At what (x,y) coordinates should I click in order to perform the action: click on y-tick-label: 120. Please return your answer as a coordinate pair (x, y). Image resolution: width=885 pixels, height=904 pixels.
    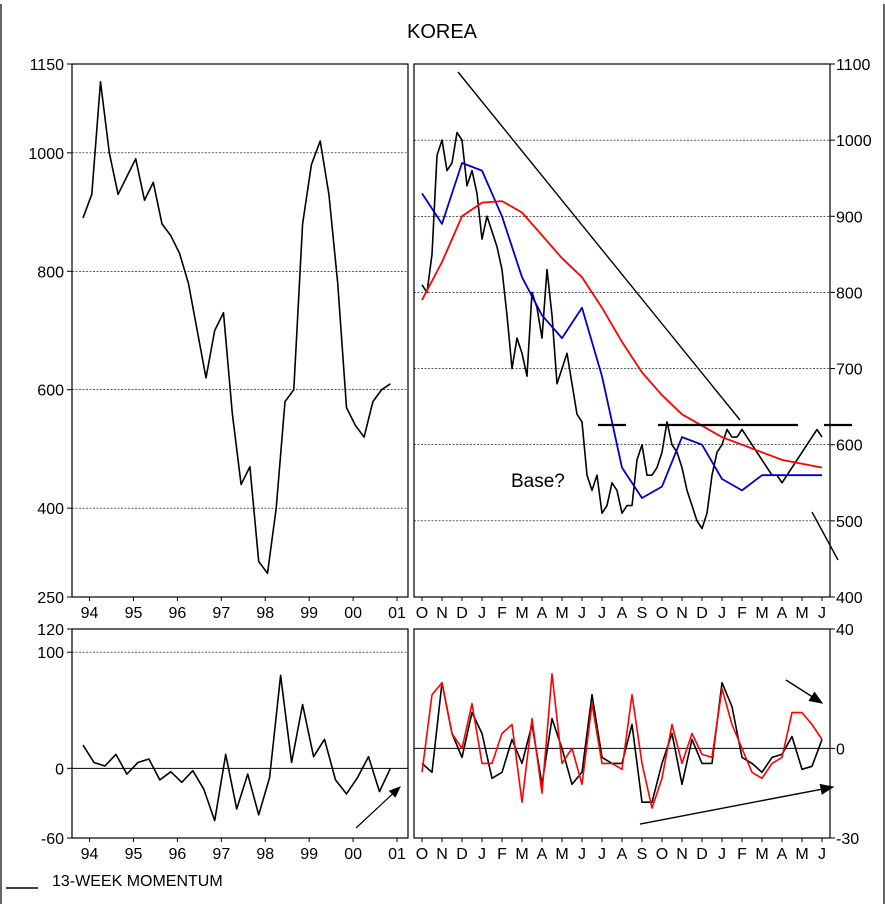
    Looking at the image, I should click on (50, 630).